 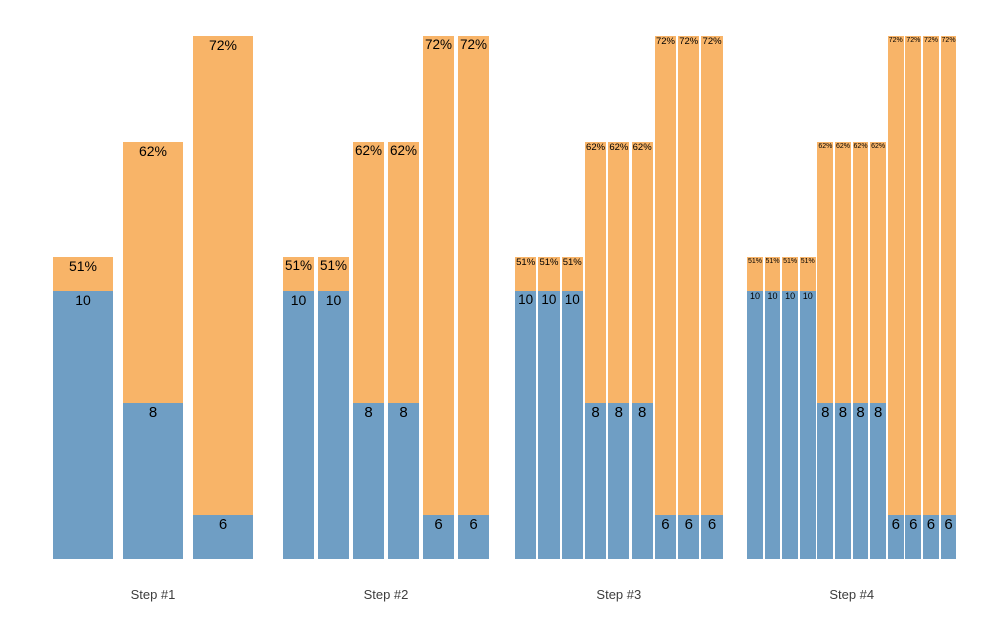 What do you see at coordinates (153, 594) in the screenshot?
I see `group-label-step-1: Step #1` at bounding box center [153, 594].